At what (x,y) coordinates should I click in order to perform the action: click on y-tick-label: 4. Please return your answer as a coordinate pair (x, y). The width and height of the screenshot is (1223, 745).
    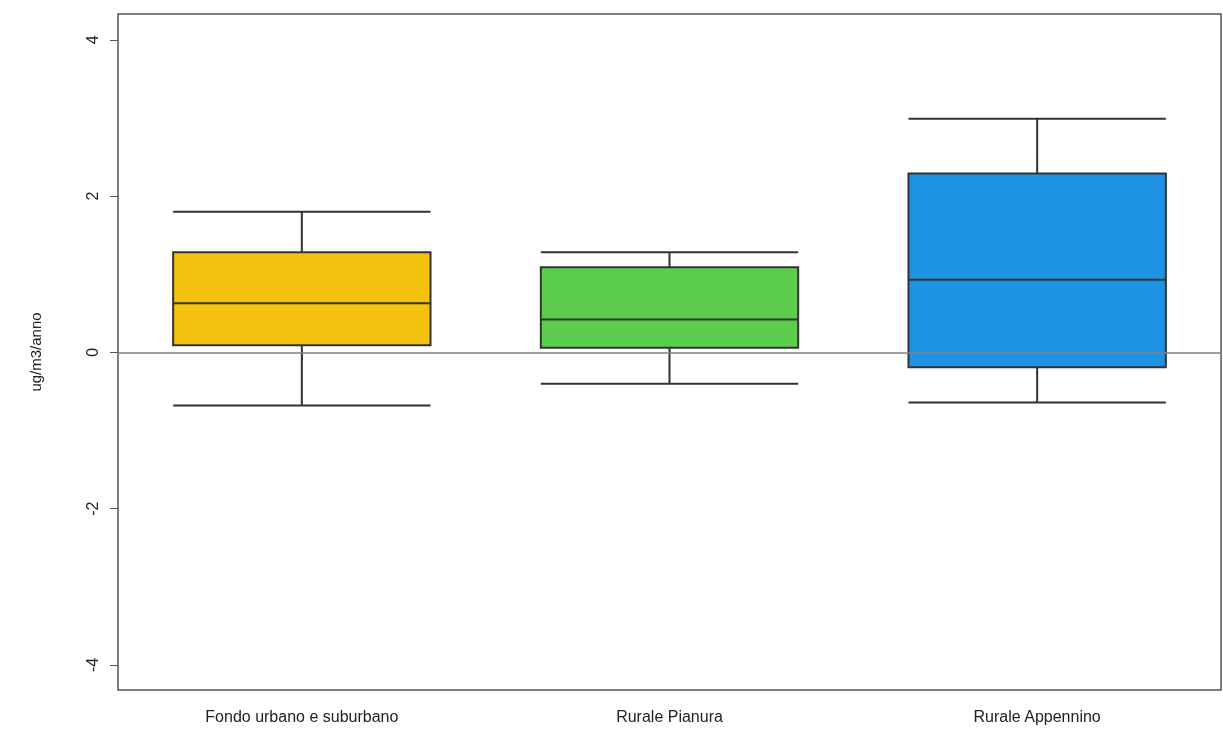
    Looking at the image, I should click on (92, 40).